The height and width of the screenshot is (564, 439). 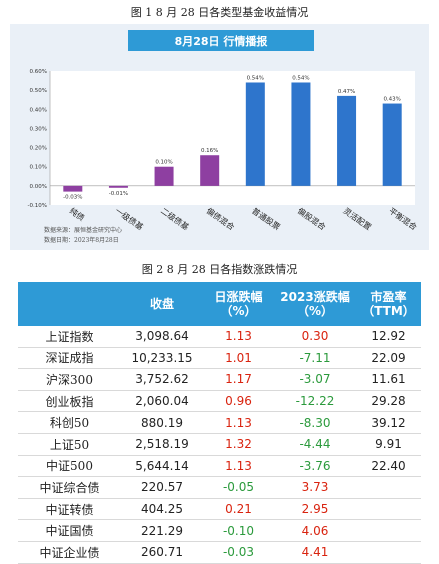 I want to click on table-row: 上证指数 3,098.64 1.13 0.30 12.92, so click(x=219, y=337).